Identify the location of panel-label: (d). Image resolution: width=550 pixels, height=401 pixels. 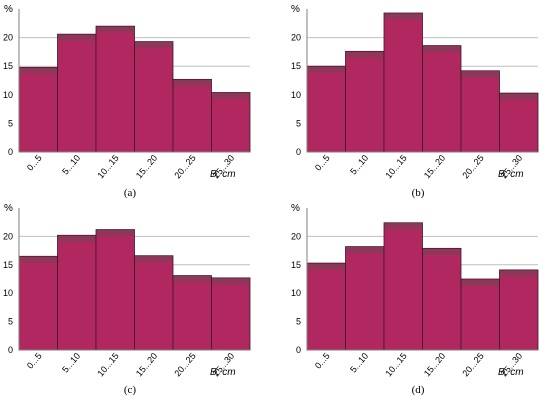
(418, 390).